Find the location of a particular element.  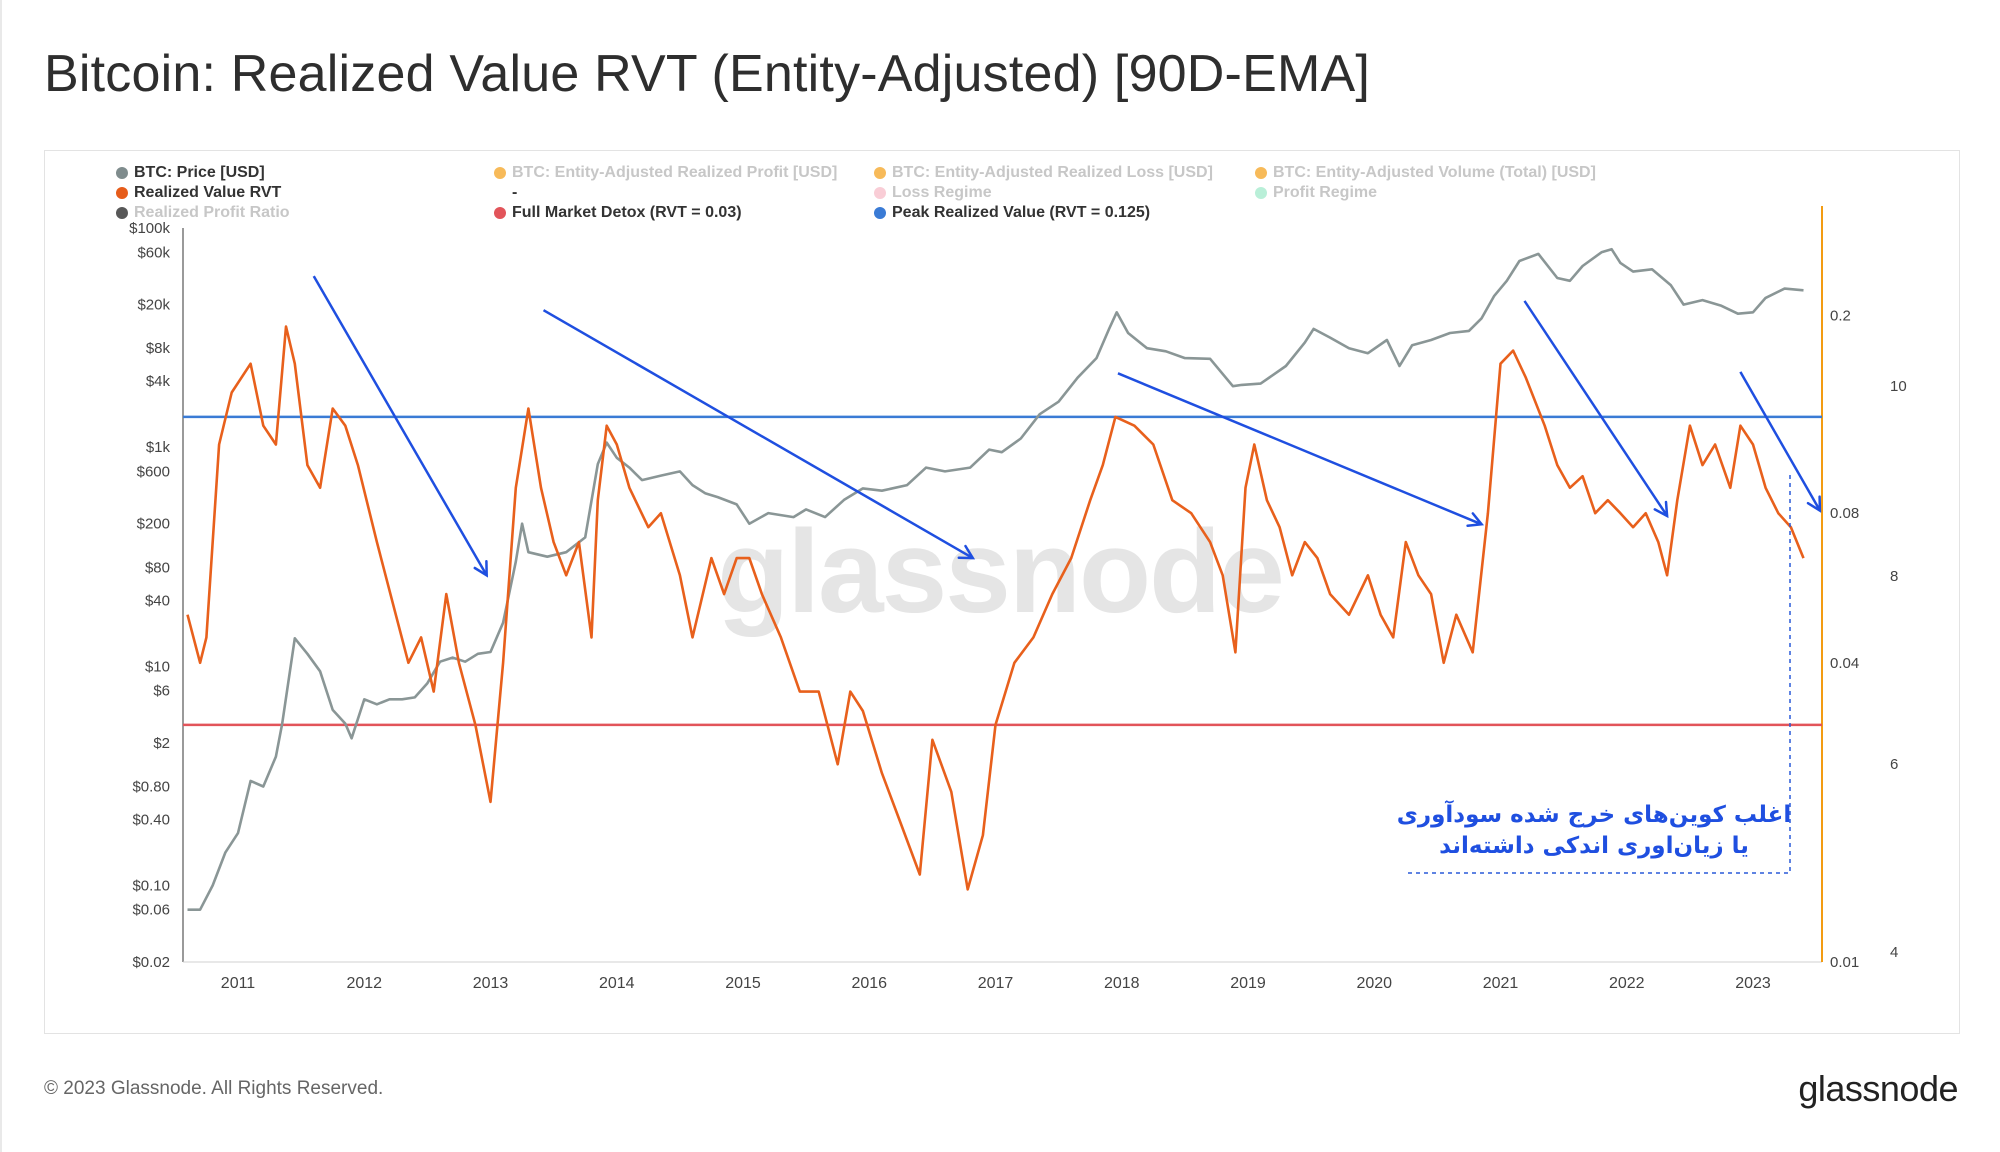

y-left-tick-label: $600 is located at coordinates (153, 471).